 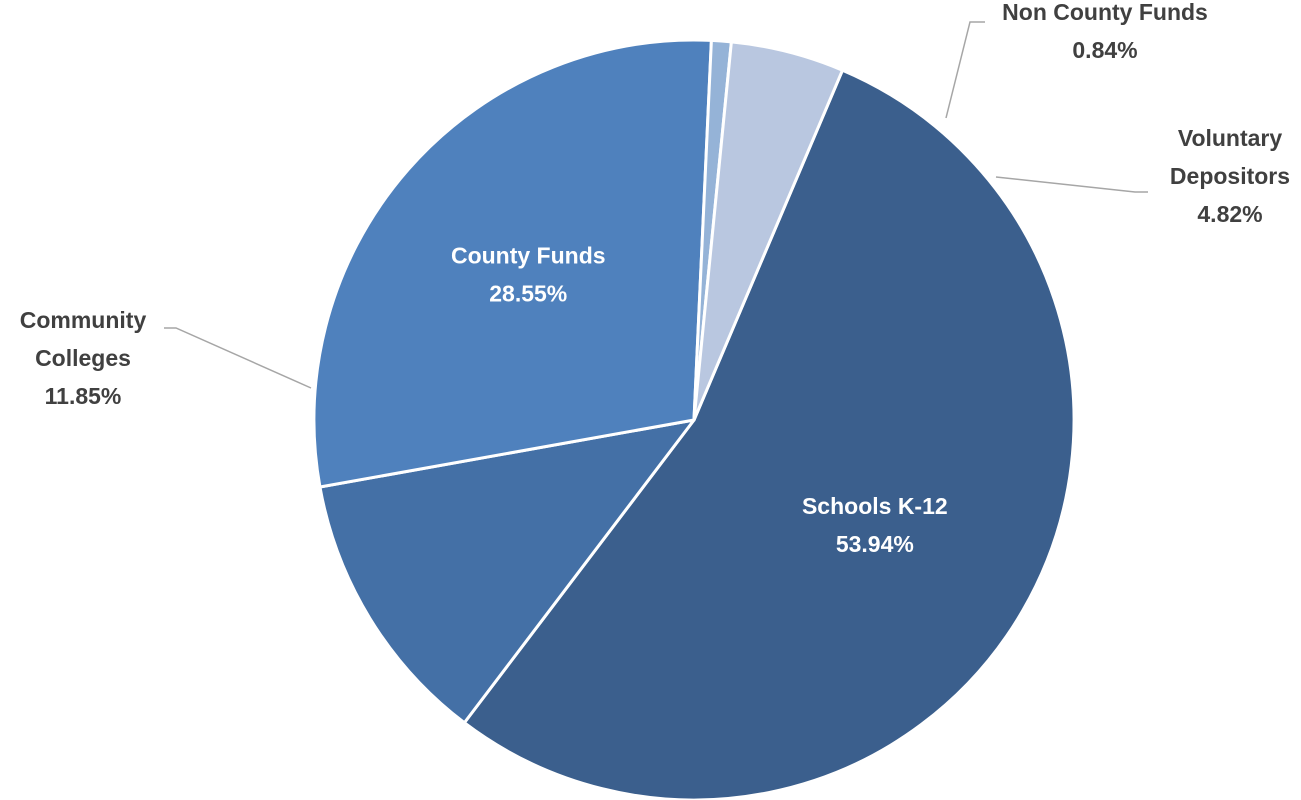 What do you see at coordinates (1071, 184) in the screenshot?
I see `leader-line-voluntary-depositors` at bounding box center [1071, 184].